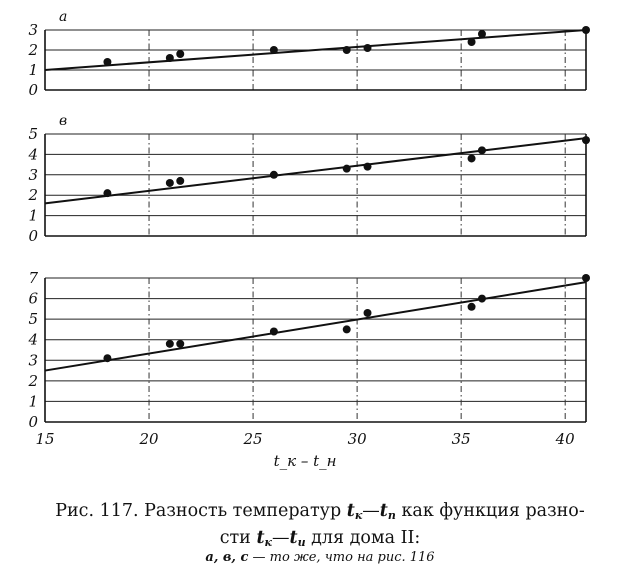 Image resolution: width=640 pixels, height=578 pixels. I want to click on caption-subline: а, в, с — то же, что на рис. 116, so click(320, 557).